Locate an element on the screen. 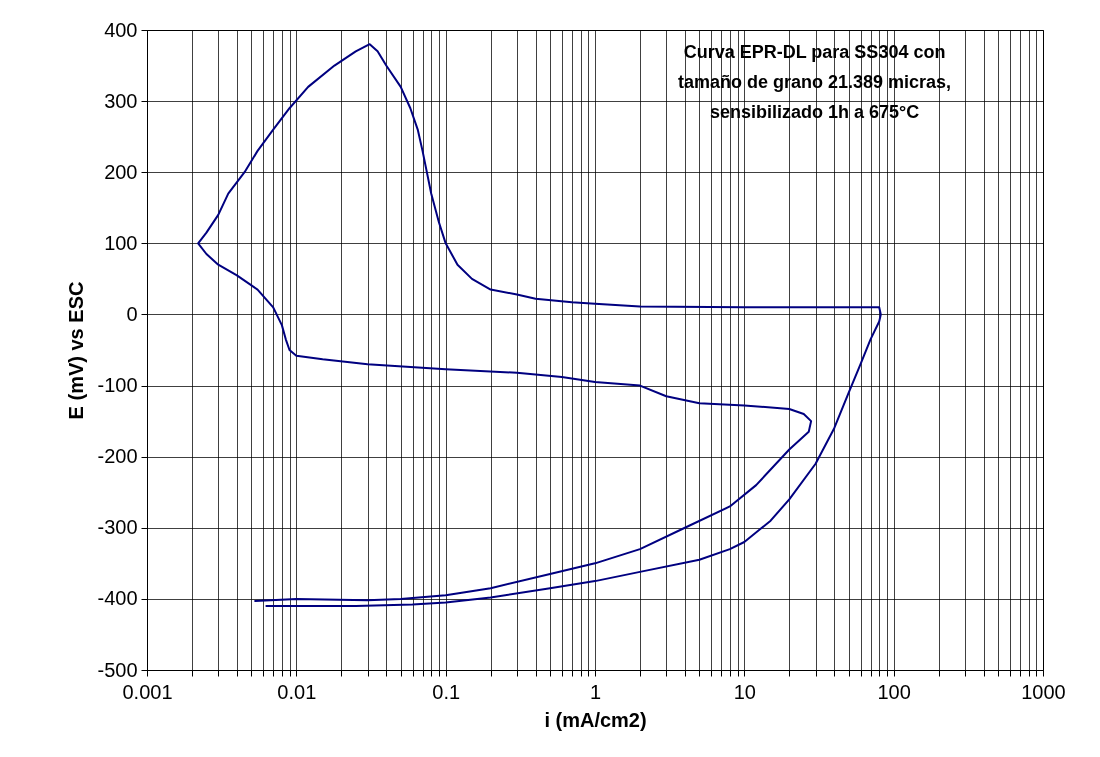 Image resolution: width=1100 pixels, height=757 pixels. x-tick-label: 0.01 is located at coordinates (297, 691).